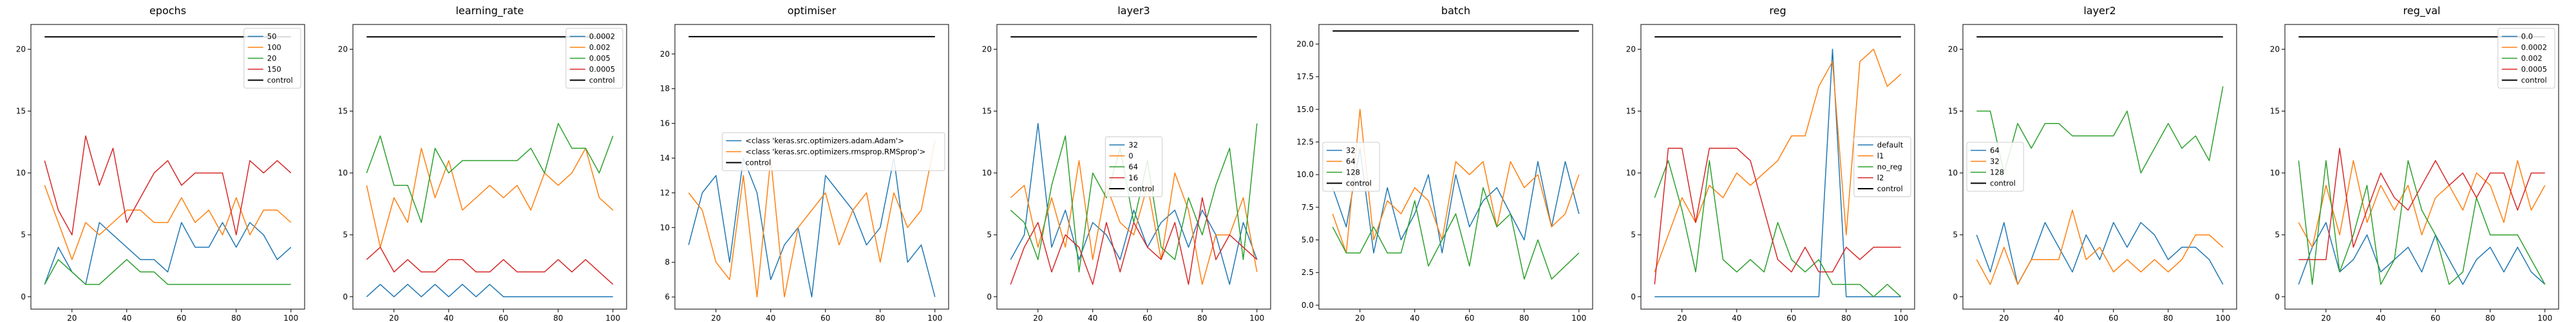  I want to click on legend-label: 20, so click(272, 58).